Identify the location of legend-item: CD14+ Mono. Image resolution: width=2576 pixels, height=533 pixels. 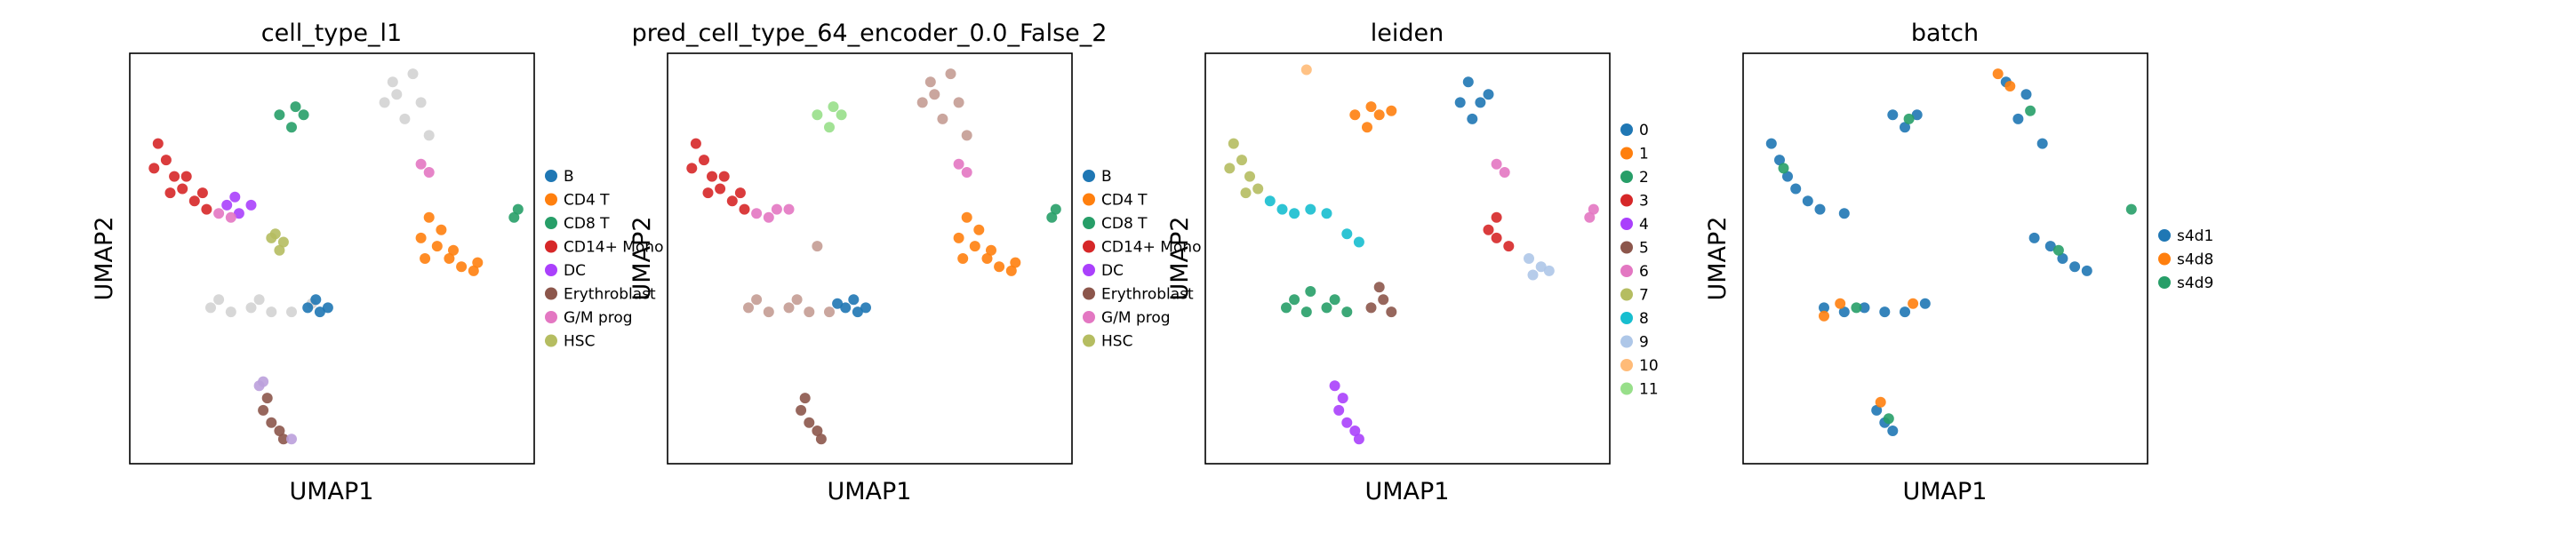
(604, 248).